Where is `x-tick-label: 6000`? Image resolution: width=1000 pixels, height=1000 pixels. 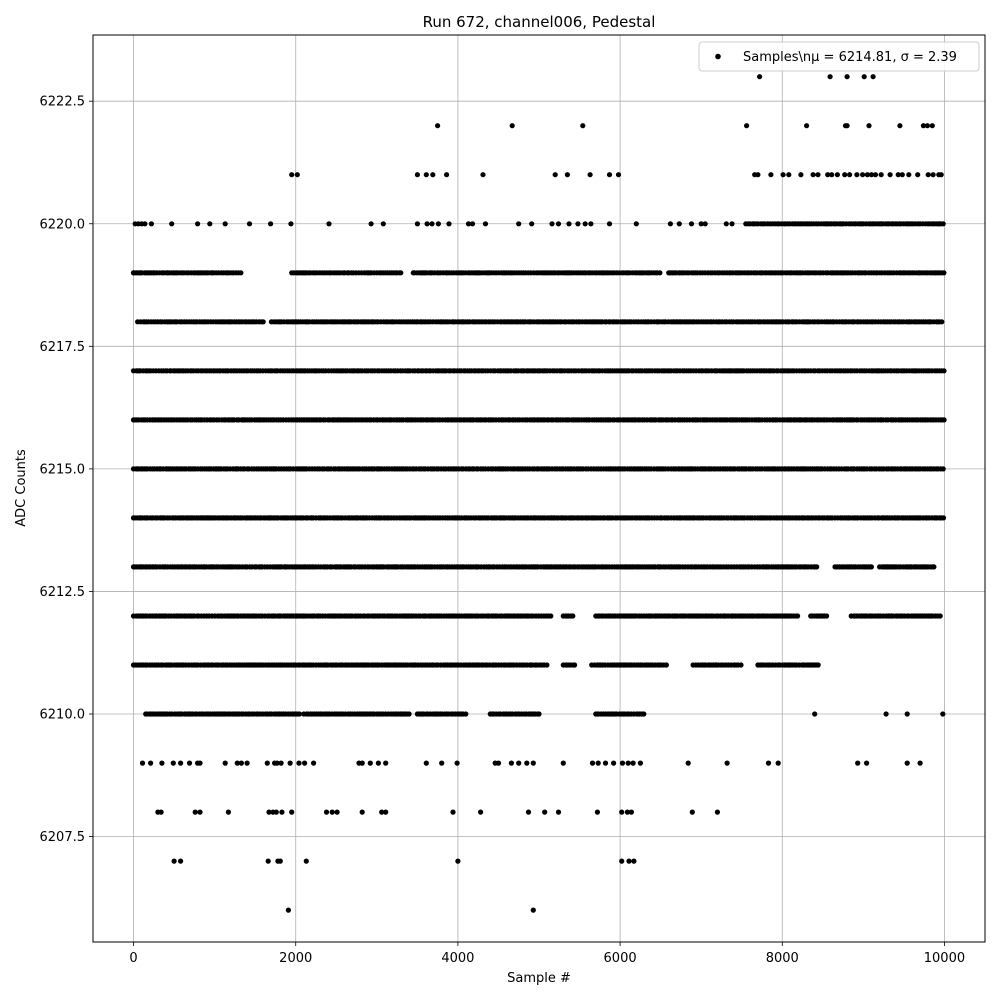 x-tick-label: 6000 is located at coordinates (620, 958).